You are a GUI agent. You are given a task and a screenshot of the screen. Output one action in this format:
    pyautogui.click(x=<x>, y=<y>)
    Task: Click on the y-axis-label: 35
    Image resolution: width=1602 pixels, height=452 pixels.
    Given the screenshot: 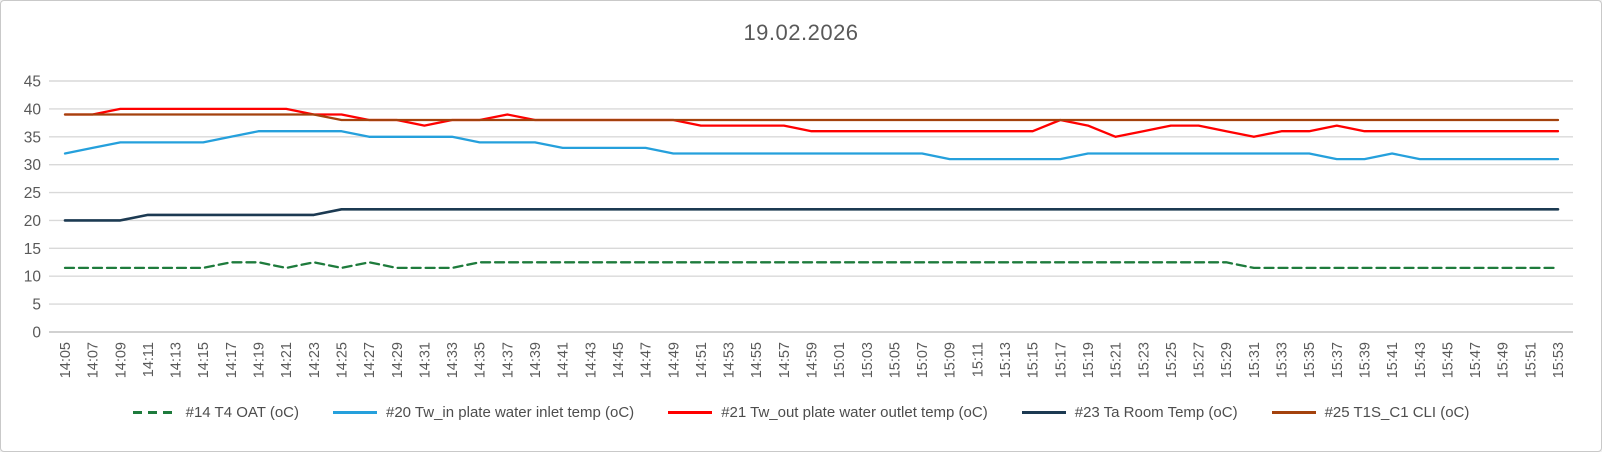 What is the action you would take?
    pyautogui.click(x=32, y=137)
    